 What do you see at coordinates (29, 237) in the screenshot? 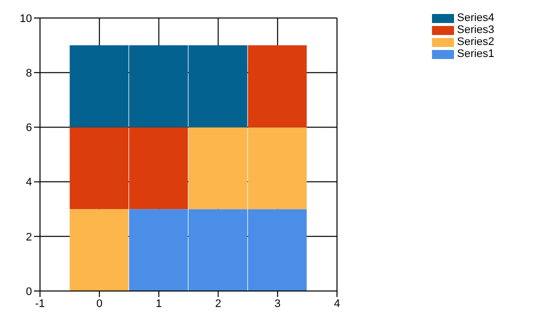
I see `y-tick-label: 2` at bounding box center [29, 237].